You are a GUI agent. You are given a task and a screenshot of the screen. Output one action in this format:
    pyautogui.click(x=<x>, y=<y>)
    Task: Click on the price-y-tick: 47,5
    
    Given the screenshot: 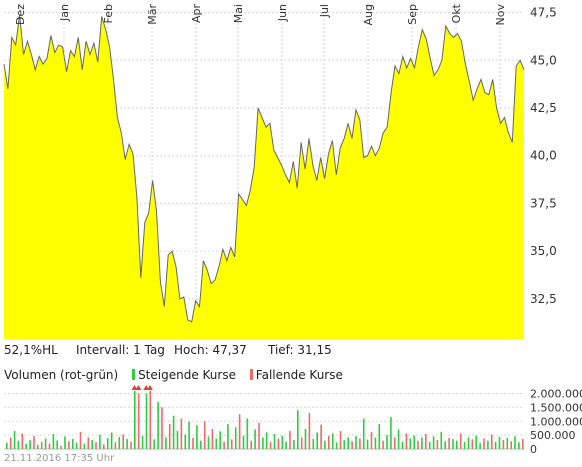 What is the action you would take?
    pyautogui.click(x=543, y=13)
    